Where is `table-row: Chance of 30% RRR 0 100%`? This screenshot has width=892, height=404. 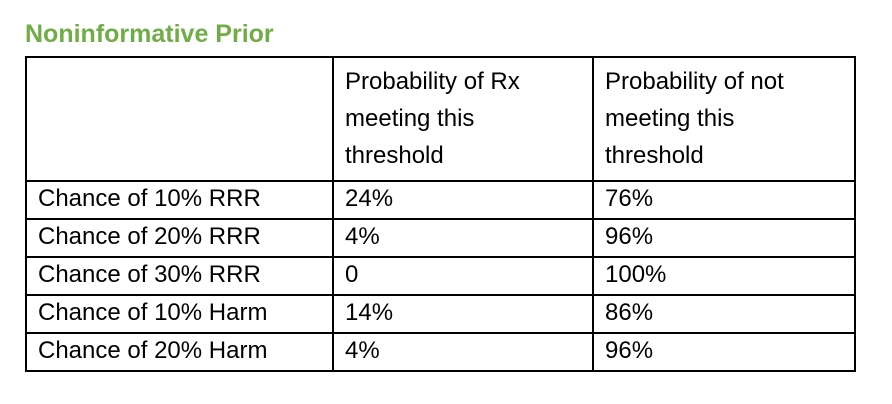
table-row: Chance of 30% RRR 0 100% is located at coordinates (440, 276).